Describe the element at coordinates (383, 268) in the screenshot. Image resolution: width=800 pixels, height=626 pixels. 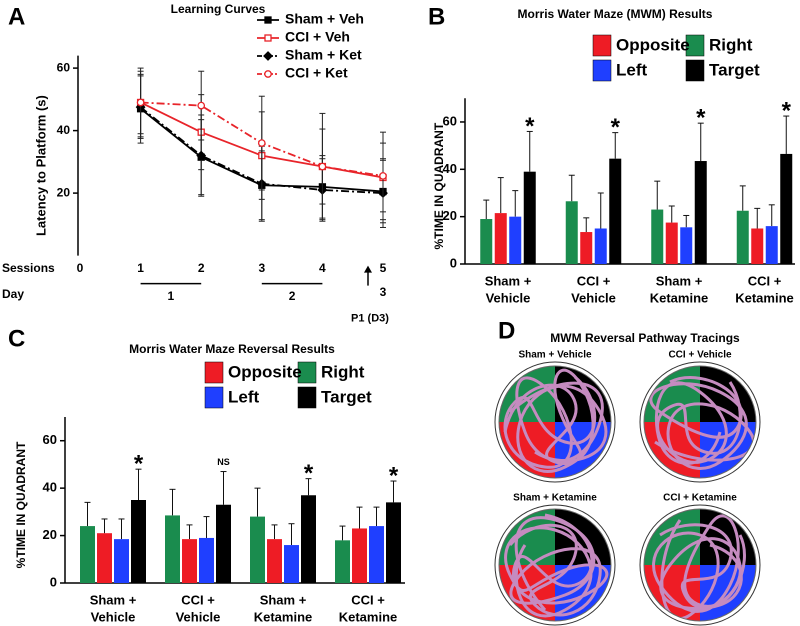
I see `x-tick-label: 5` at that location.